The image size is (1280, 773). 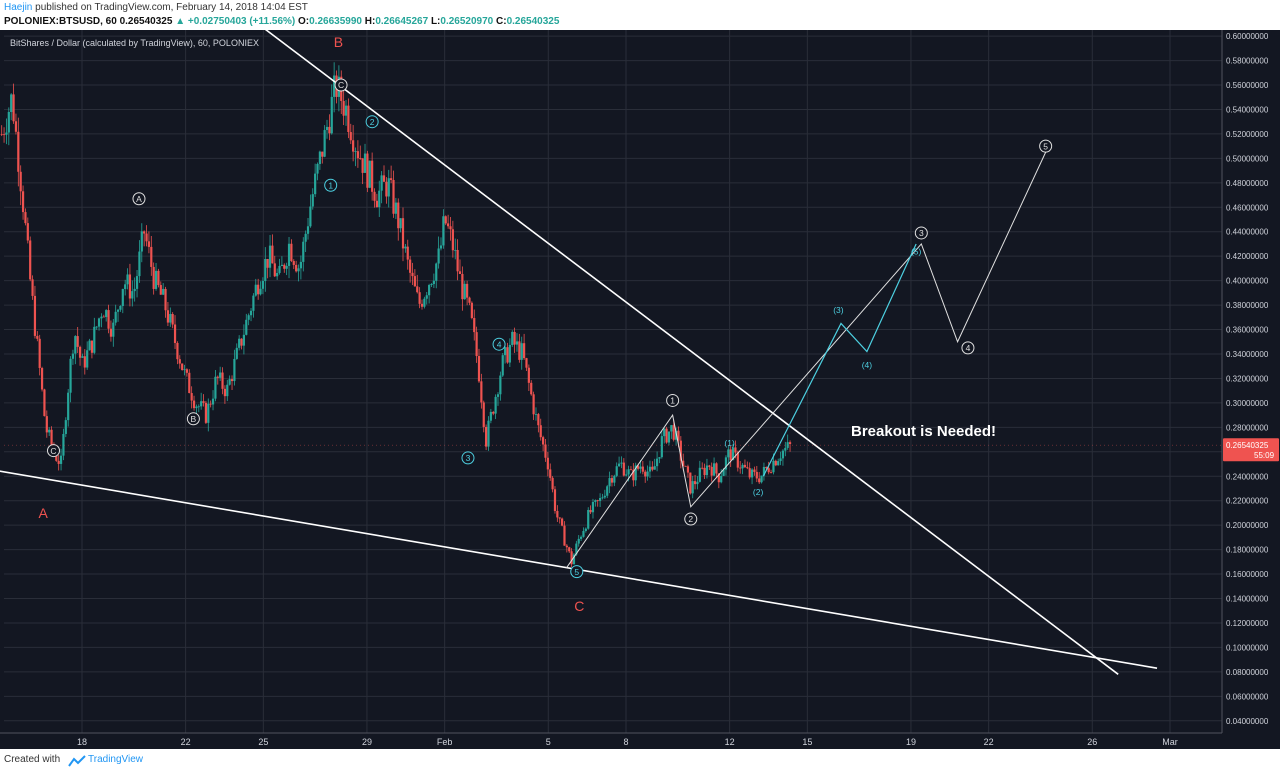 What do you see at coordinates (1247, 623) in the screenshot?
I see `y-tick-label: 0.12000000` at bounding box center [1247, 623].